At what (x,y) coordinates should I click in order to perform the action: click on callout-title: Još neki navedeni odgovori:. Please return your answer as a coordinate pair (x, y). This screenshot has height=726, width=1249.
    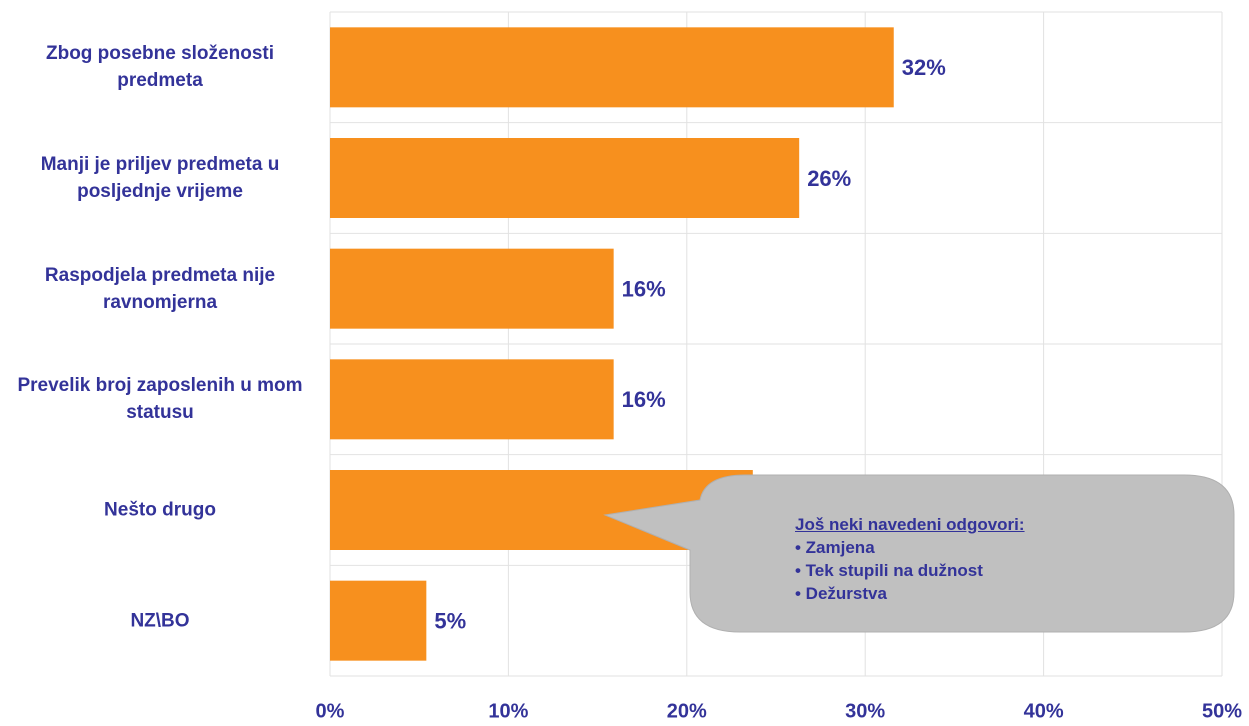
    Looking at the image, I should click on (910, 524).